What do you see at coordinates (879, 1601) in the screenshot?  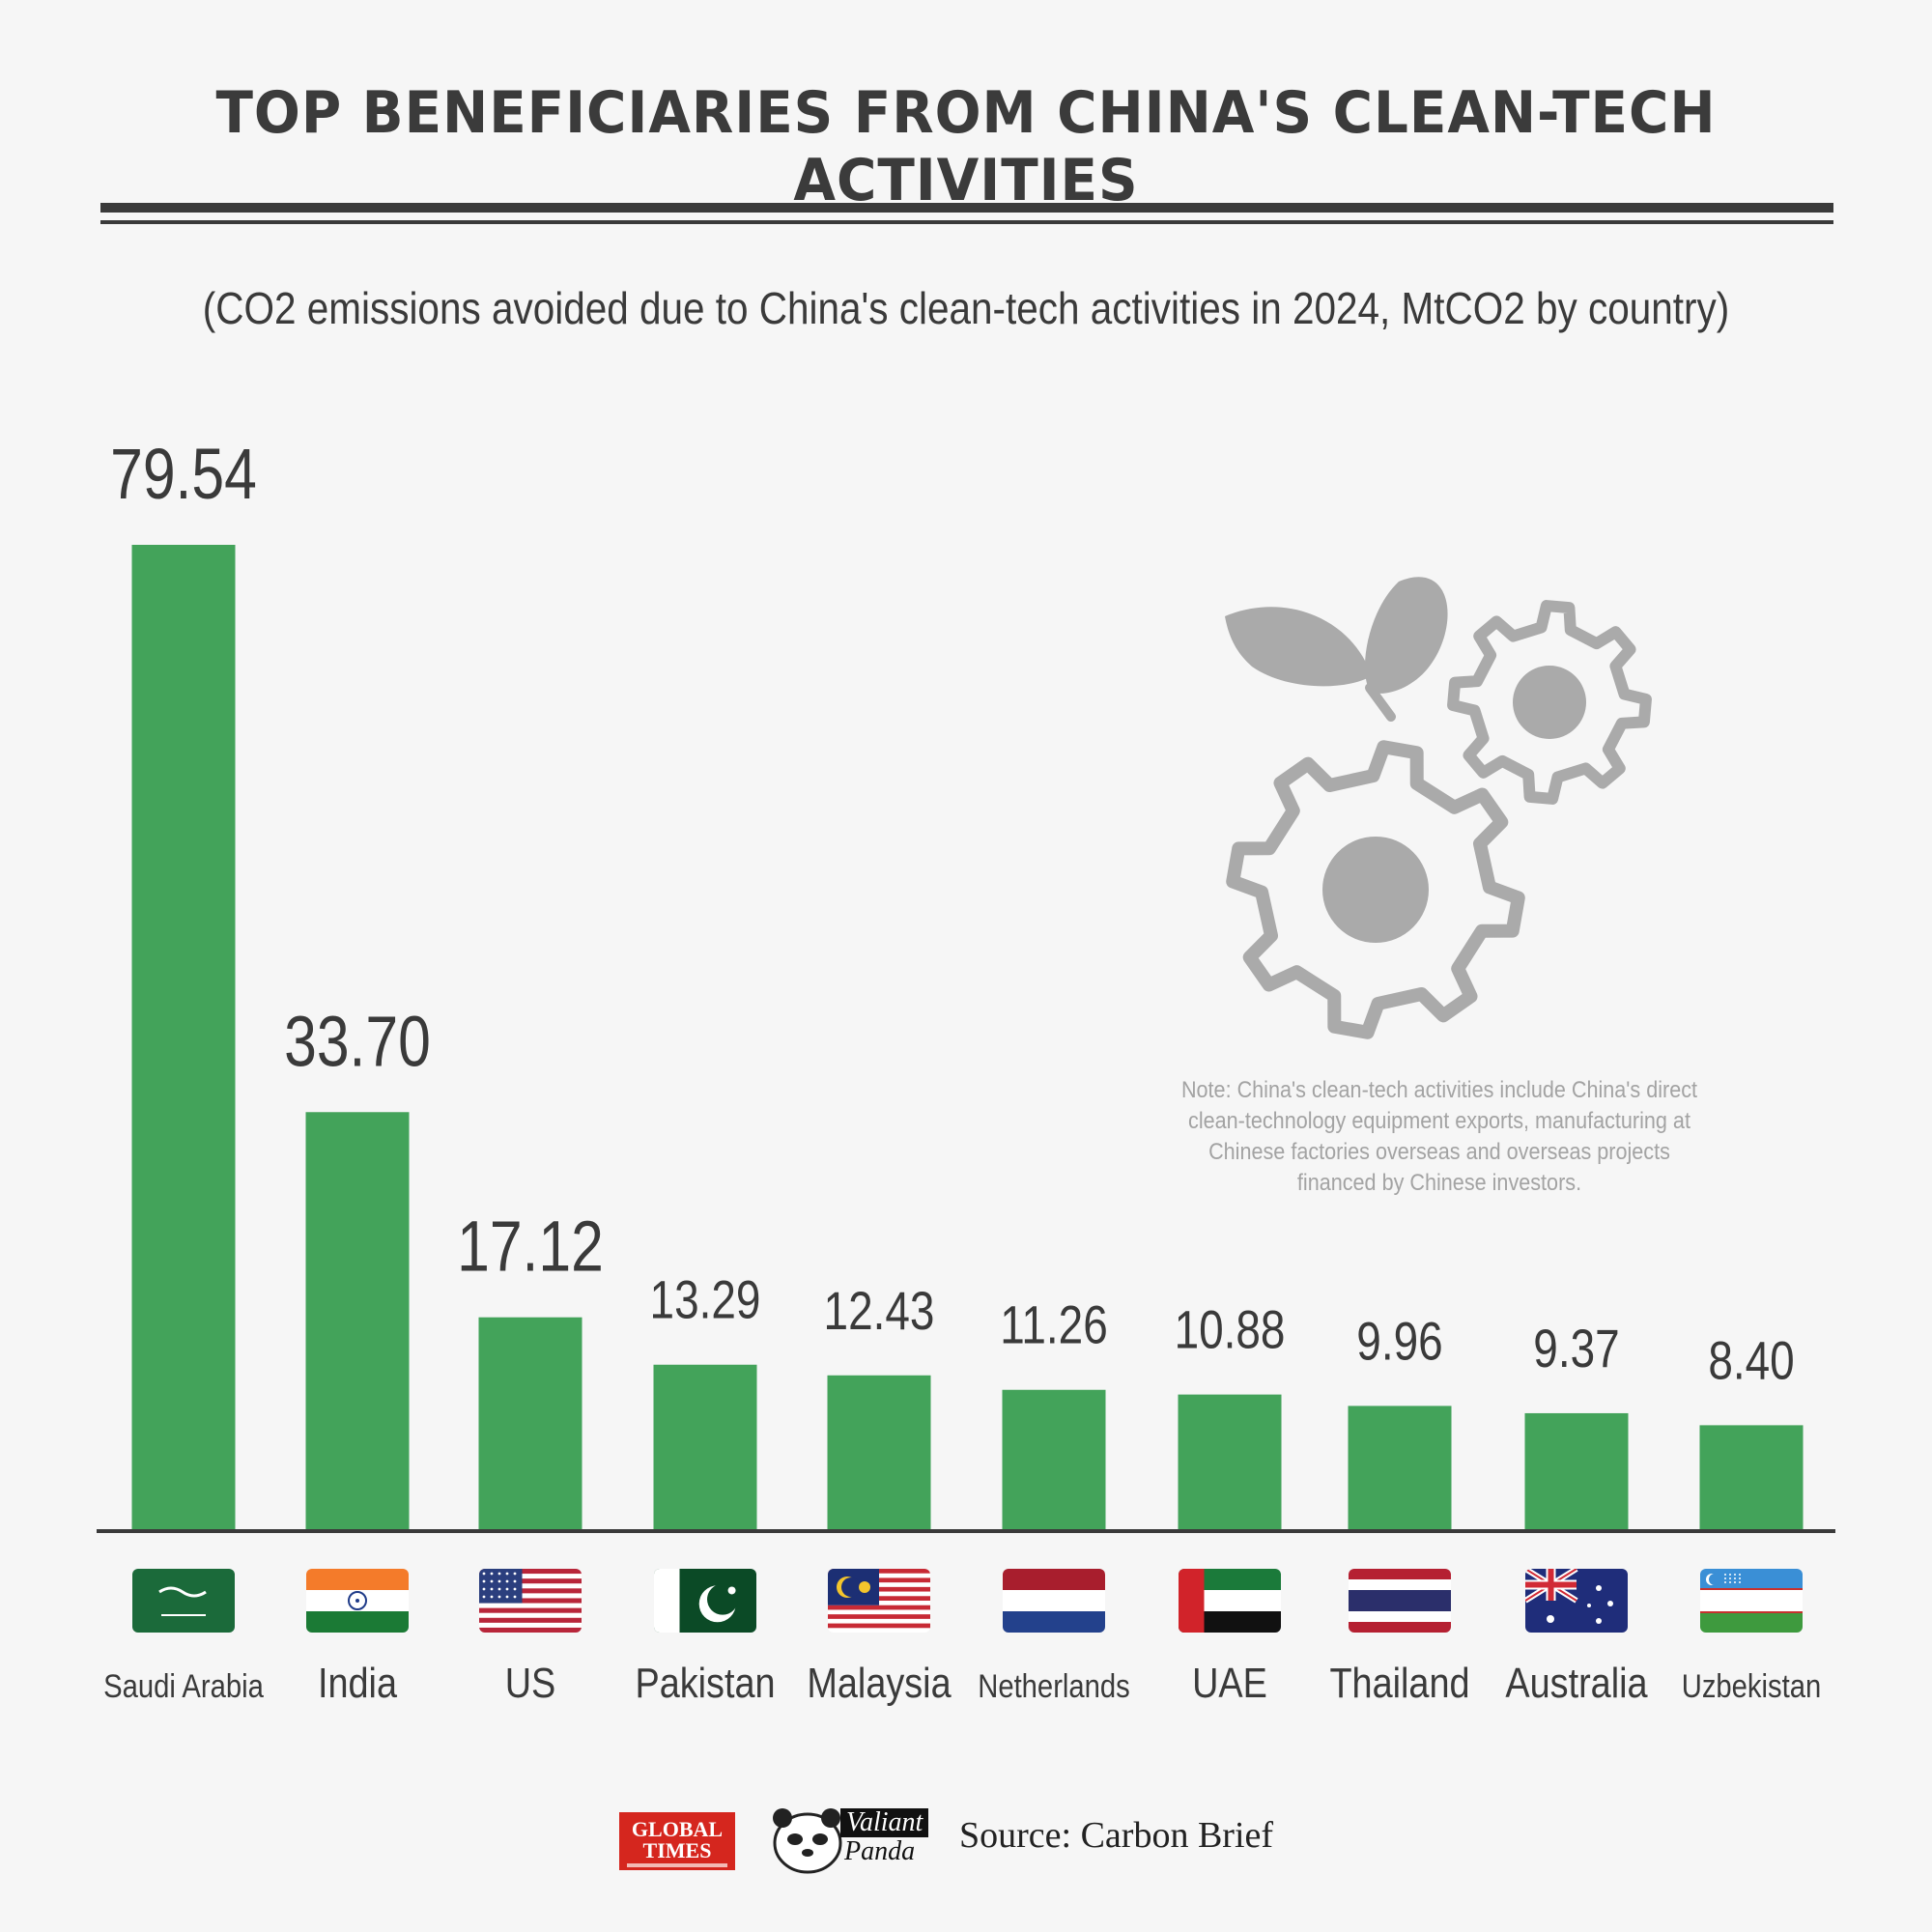 I see `malaysia-flag-icon` at bounding box center [879, 1601].